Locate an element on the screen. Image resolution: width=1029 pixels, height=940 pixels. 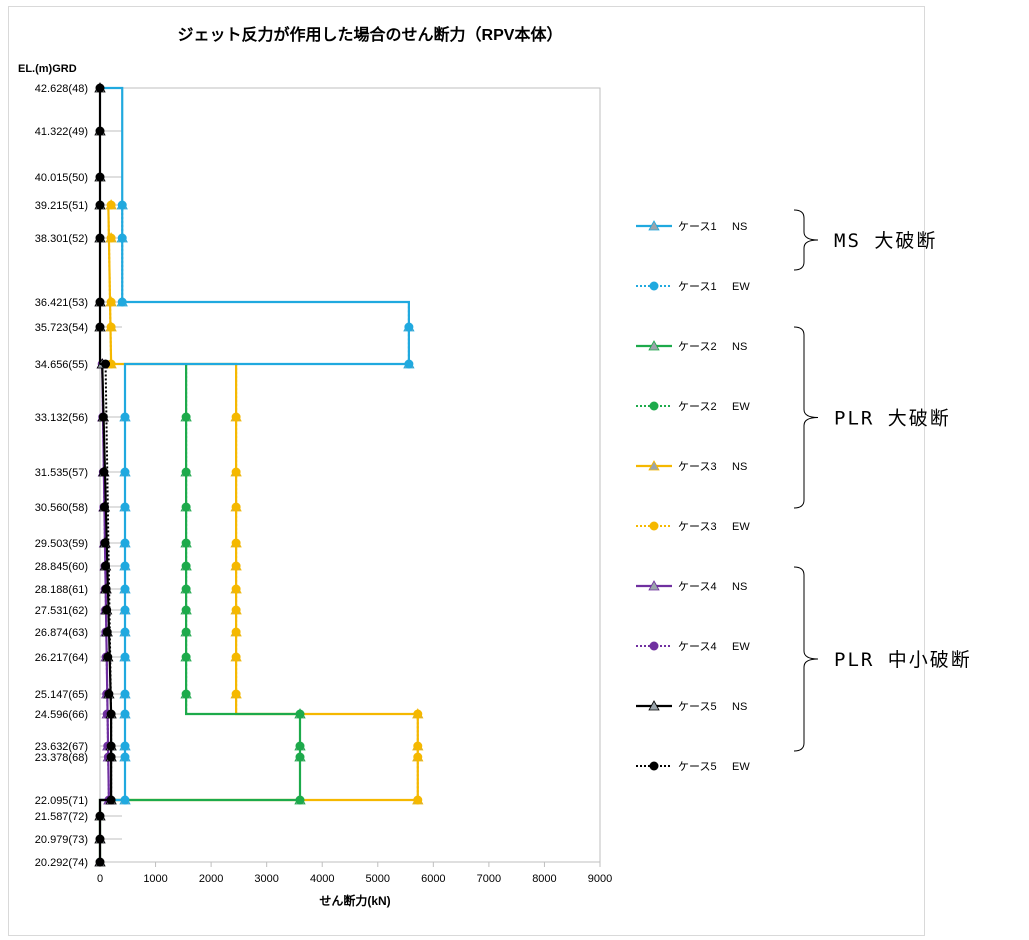
series-ケース2-EW is located at coordinates (243, 584).